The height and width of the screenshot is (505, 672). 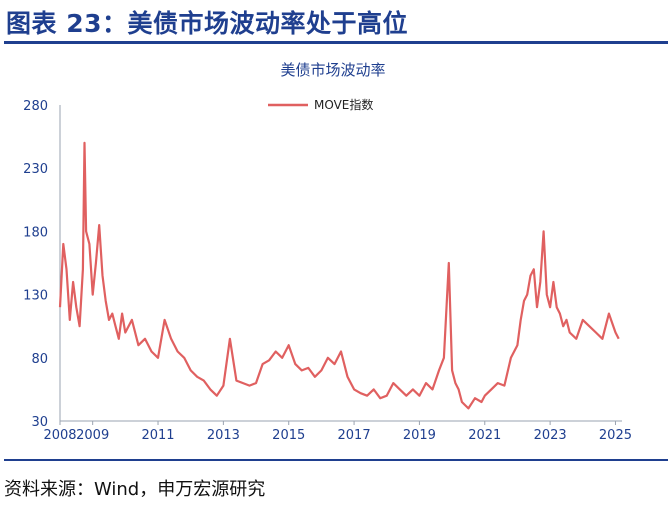 I want to click on source-note: 资料来源：Wind，申万宏源研究, so click(x=135, y=489).